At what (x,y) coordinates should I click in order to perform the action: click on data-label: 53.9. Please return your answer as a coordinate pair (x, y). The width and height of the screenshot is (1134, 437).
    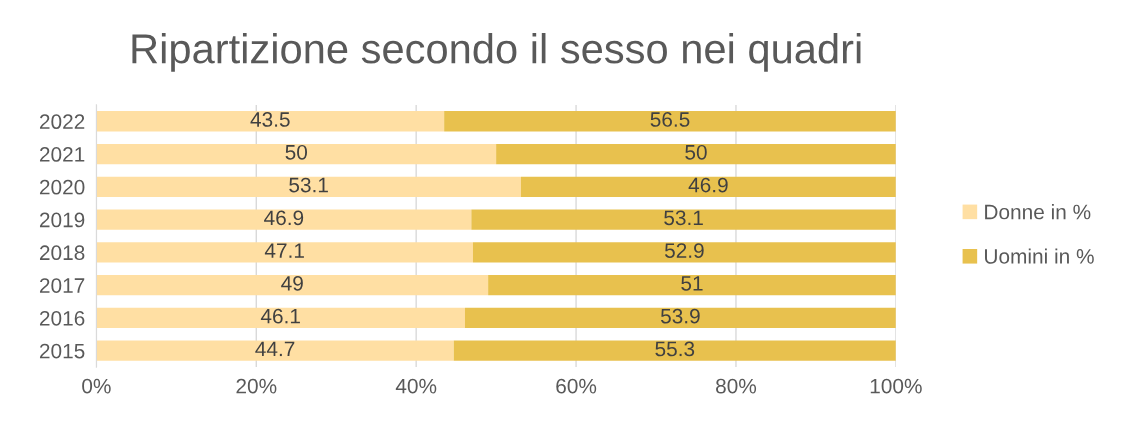
    Looking at the image, I should click on (680, 316).